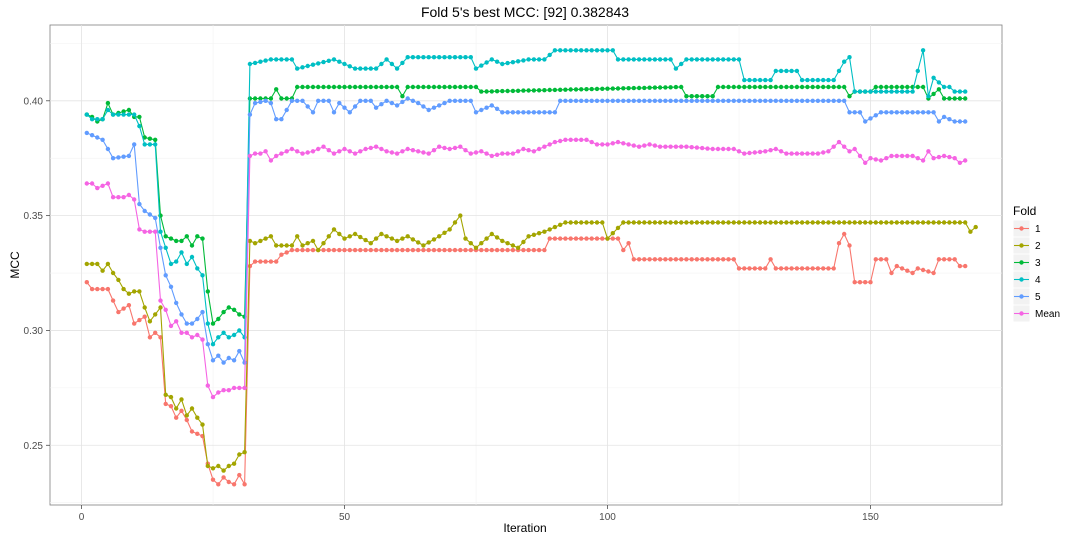  Describe the element at coordinates (1021, 262) in the screenshot. I see `legend-key-point` at that location.